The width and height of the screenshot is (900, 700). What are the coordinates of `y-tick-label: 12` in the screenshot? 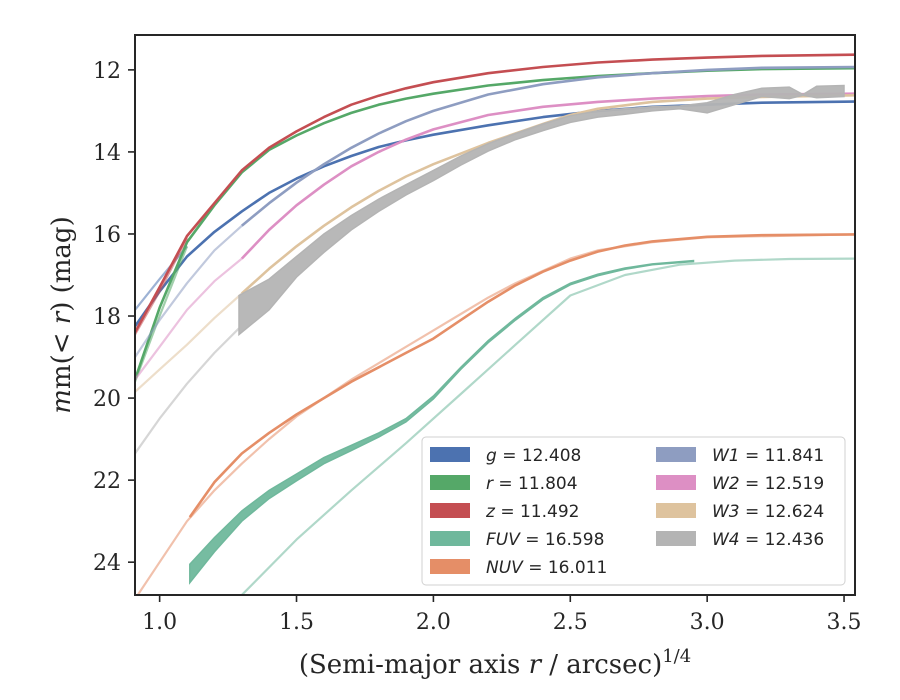 It's located at (107, 71).